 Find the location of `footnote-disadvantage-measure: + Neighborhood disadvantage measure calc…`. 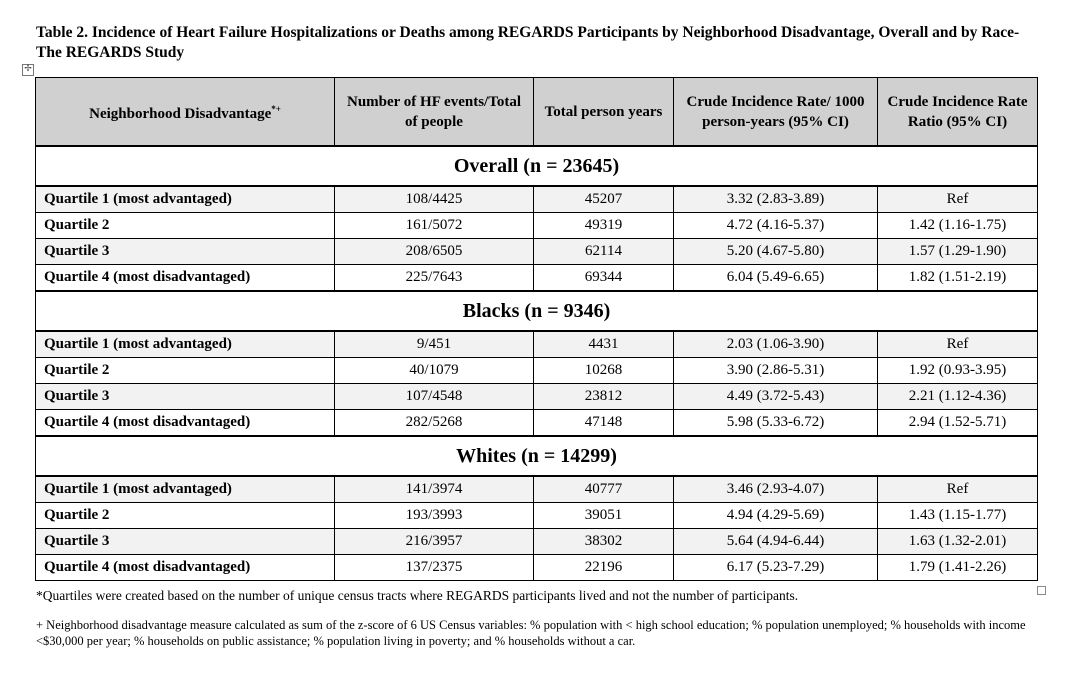

footnote-disadvantage-measure: + Neighborhood disadvantage measure calc… is located at coordinates (531, 633).